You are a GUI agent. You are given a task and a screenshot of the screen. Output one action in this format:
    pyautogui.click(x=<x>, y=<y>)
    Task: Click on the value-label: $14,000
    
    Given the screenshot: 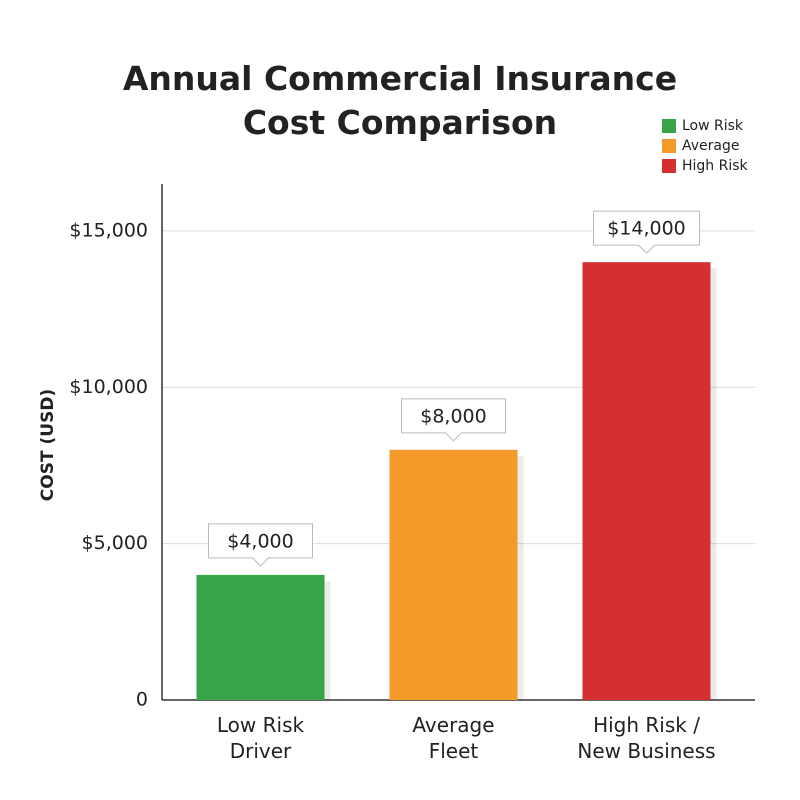 What is the action you would take?
    pyautogui.click(x=646, y=229)
    